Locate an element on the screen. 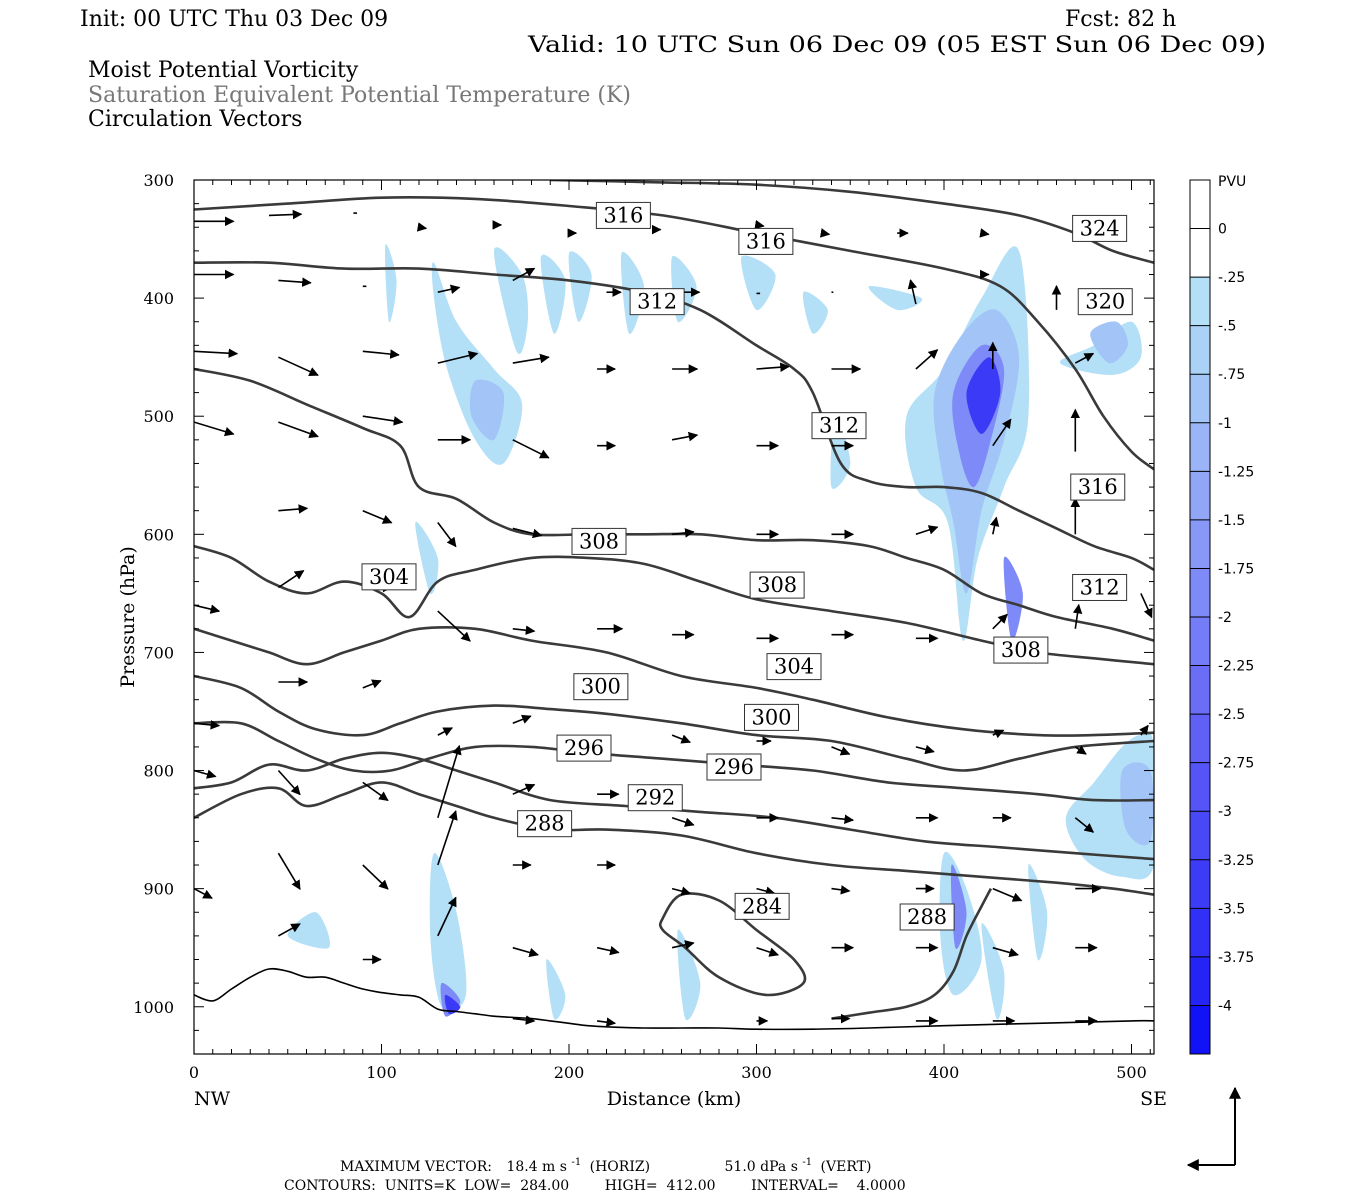 This screenshot has height=1200, width=1350. vert-value: 51.0 dPa s is located at coordinates (761, 1167).